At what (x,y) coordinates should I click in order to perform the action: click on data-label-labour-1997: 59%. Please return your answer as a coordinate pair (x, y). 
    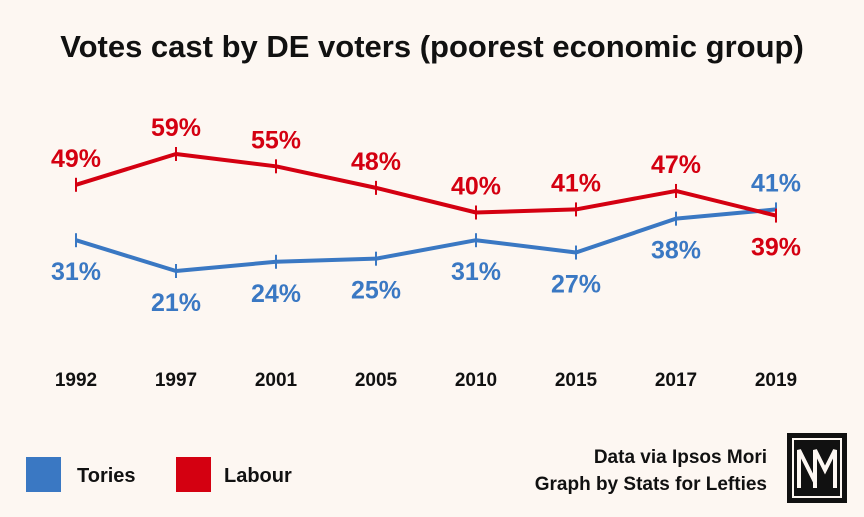
    Looking at the image, I should click on (176, 128).